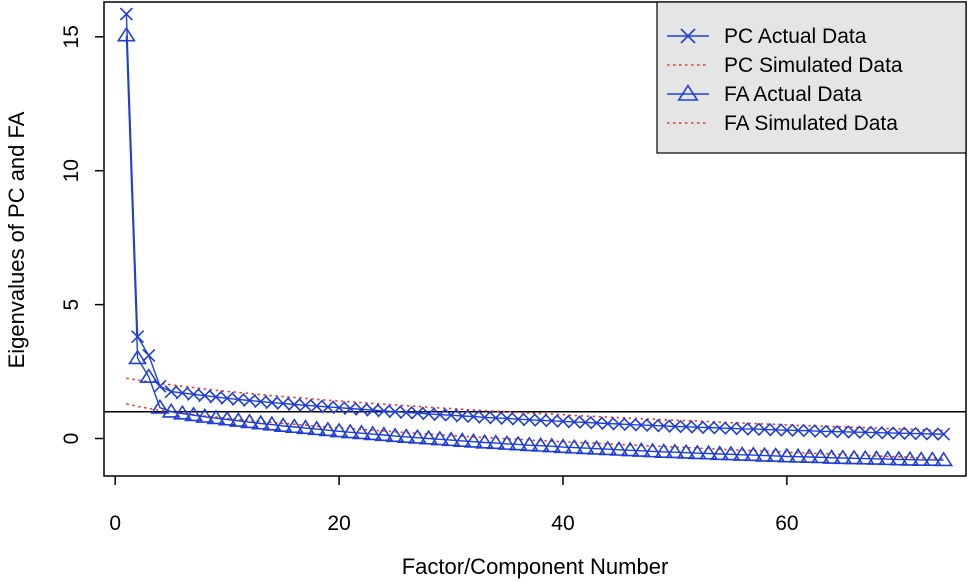 The width and height of the screenshot is (971, 582). Describe the element at coordinates (115, 523) in the screenshot. I see `x-tick-label: 0` at that location.